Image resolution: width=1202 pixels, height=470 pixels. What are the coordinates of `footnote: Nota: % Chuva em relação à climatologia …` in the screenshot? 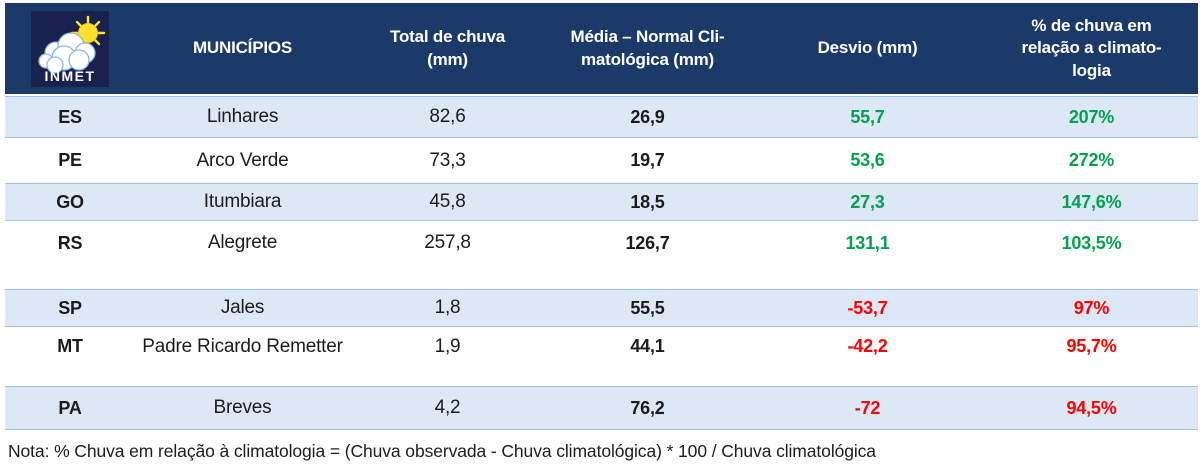 It's located at (442, 451).